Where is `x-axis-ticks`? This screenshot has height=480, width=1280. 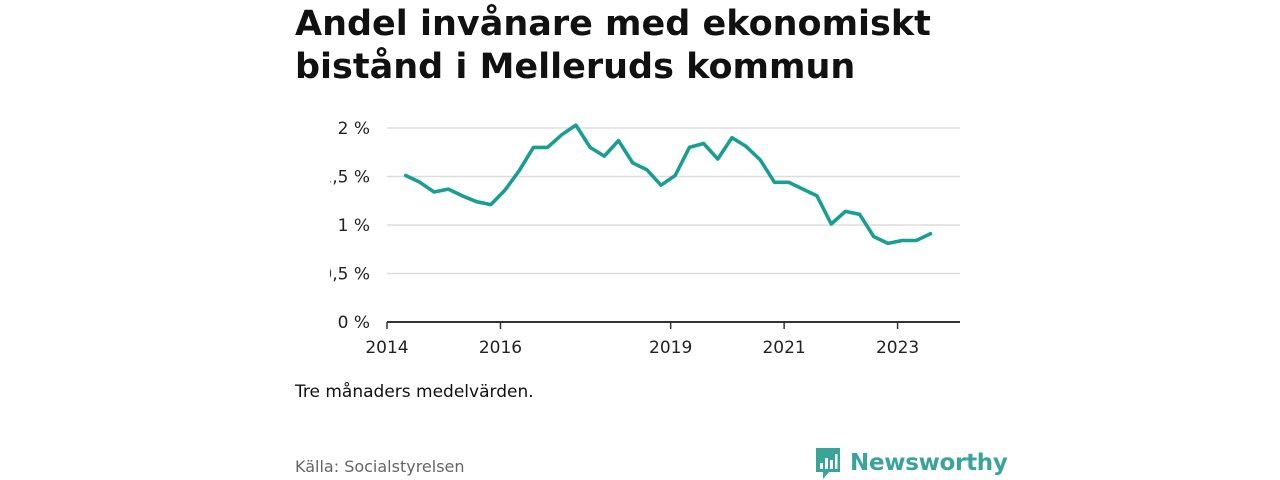
x-axis-ticks is located at coordinates (642, 325).